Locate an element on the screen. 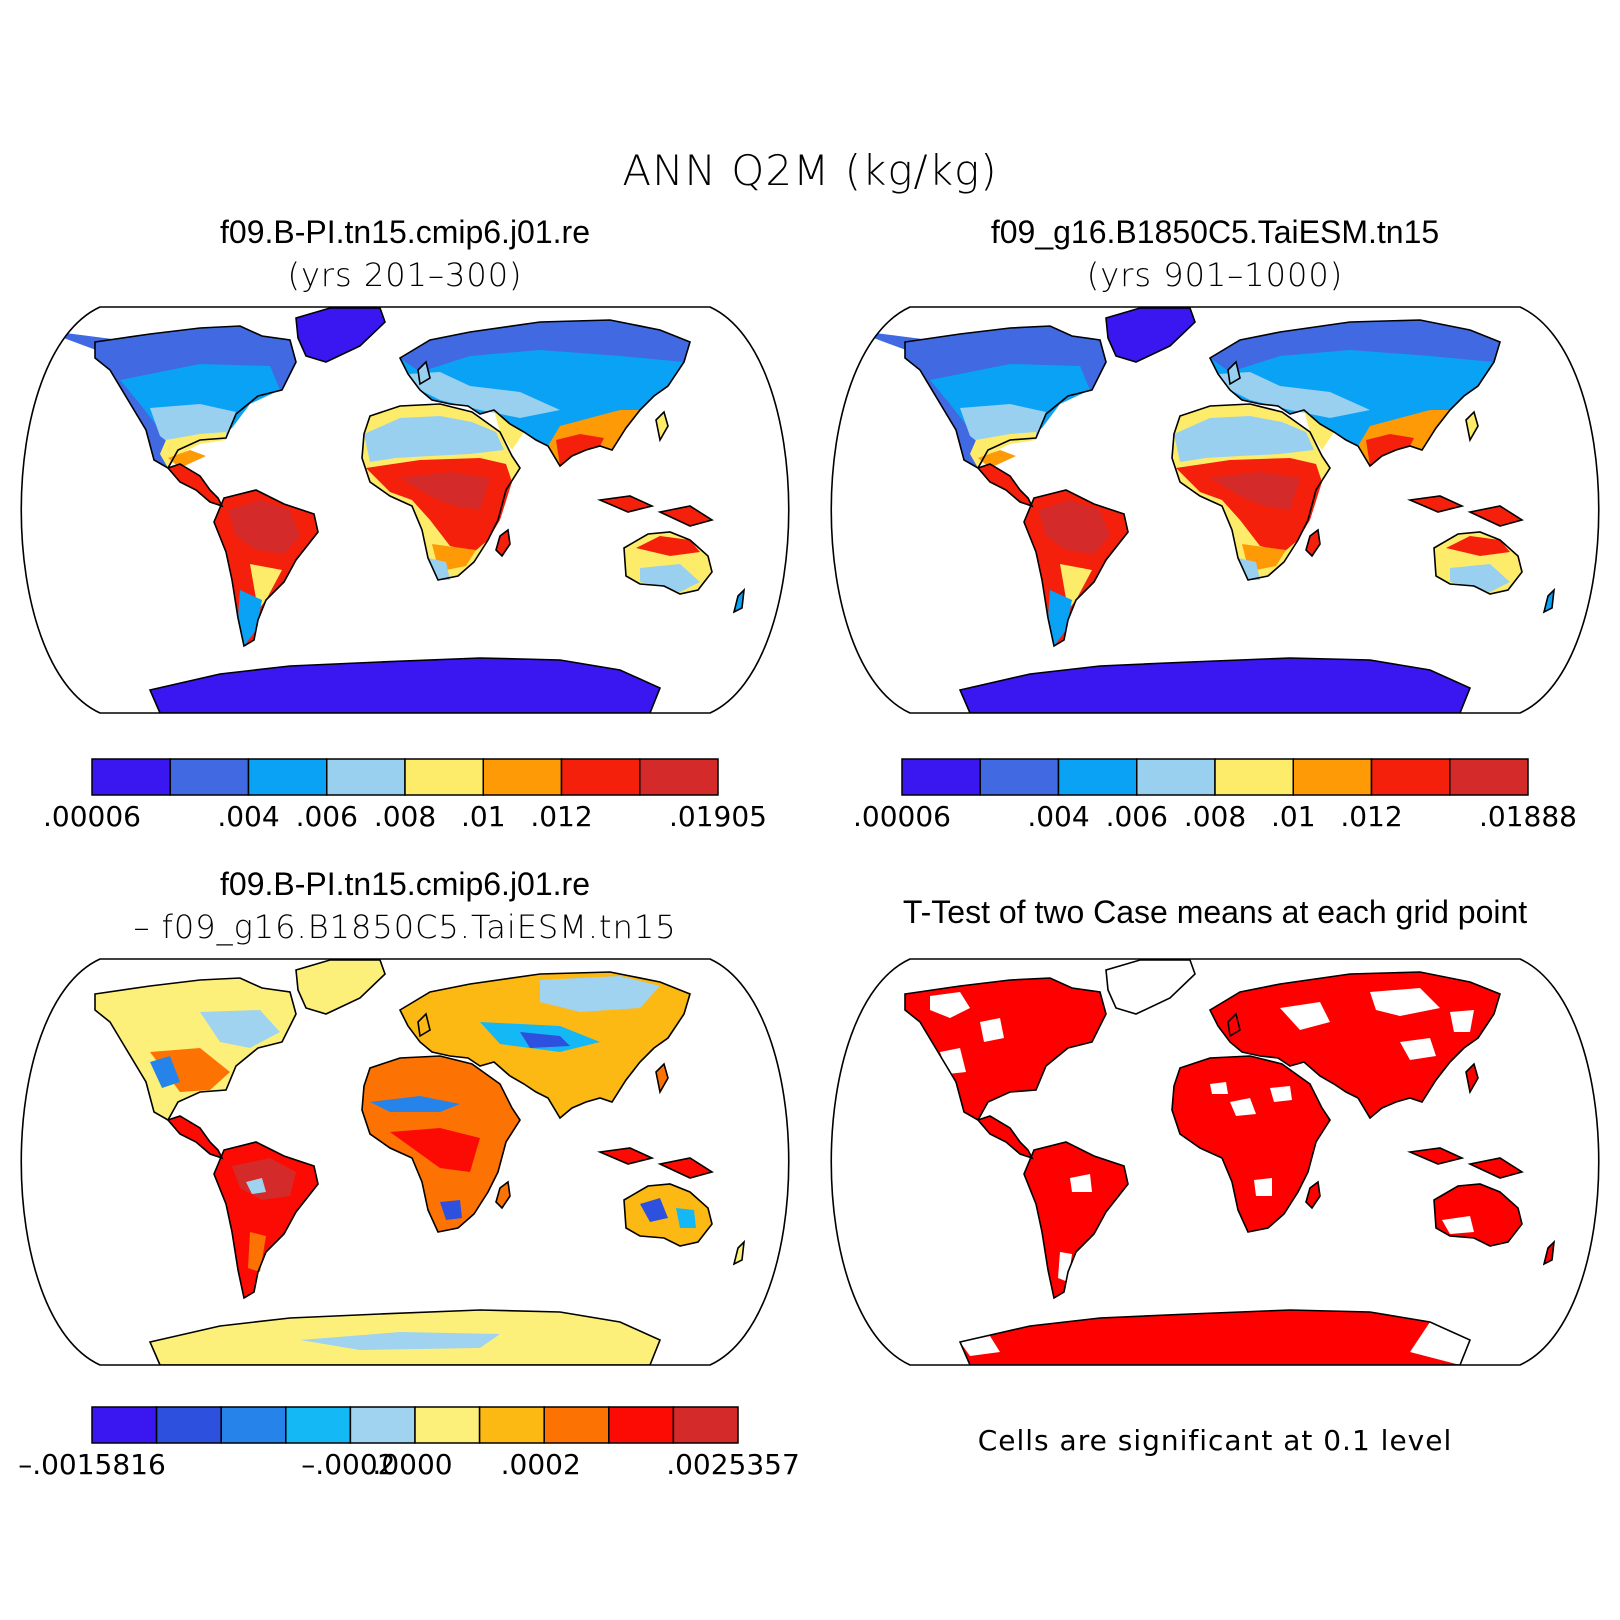  panel2-map is located at coordinates (1215, 510).